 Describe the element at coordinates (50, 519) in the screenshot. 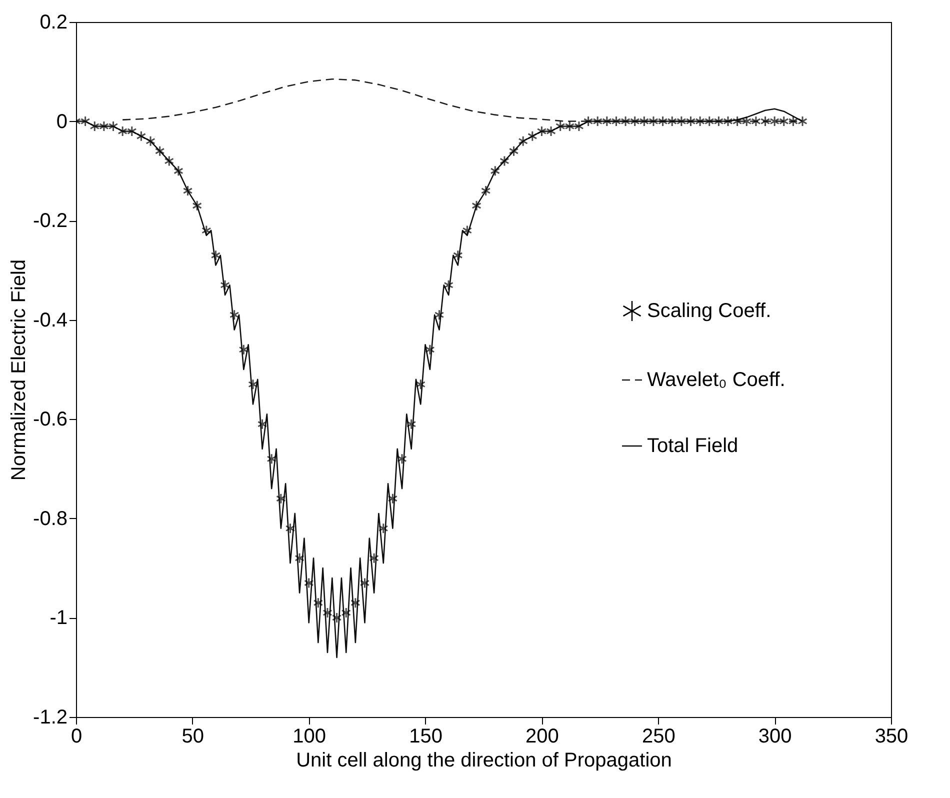

I see `y-tick-label: -0.8` at that location.